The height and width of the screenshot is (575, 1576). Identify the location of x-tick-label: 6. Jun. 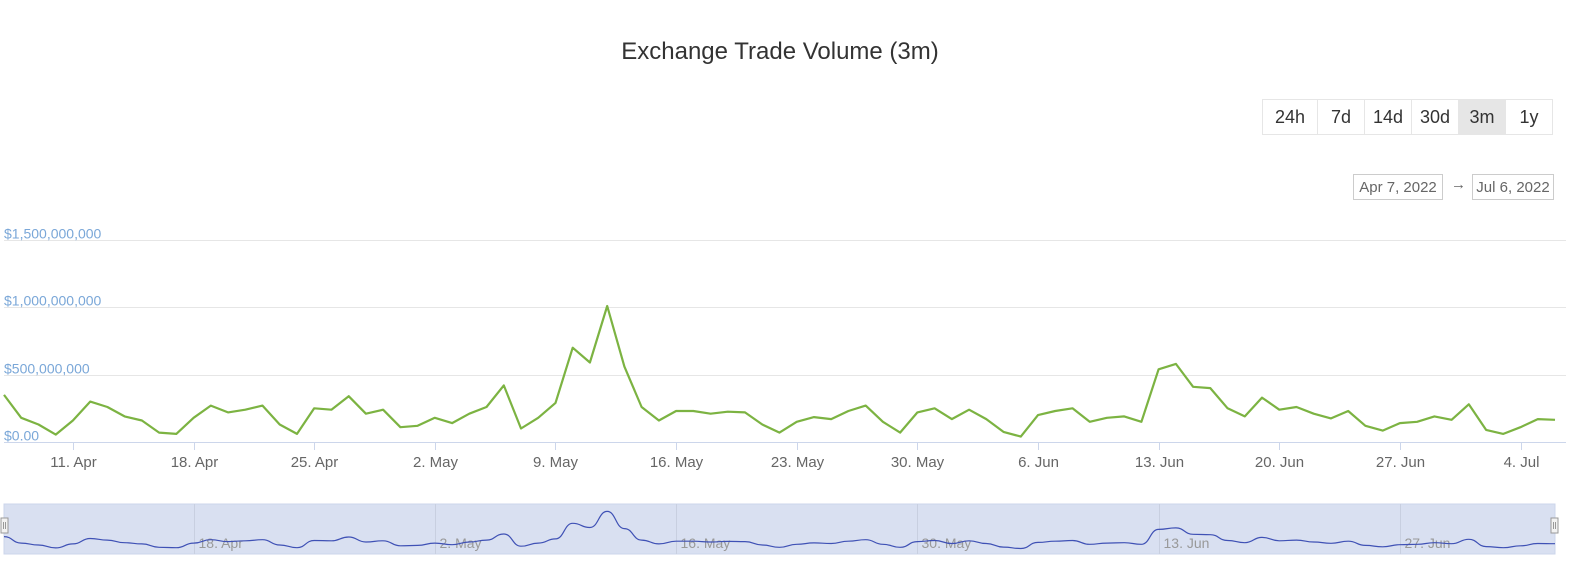
(1038, 462).